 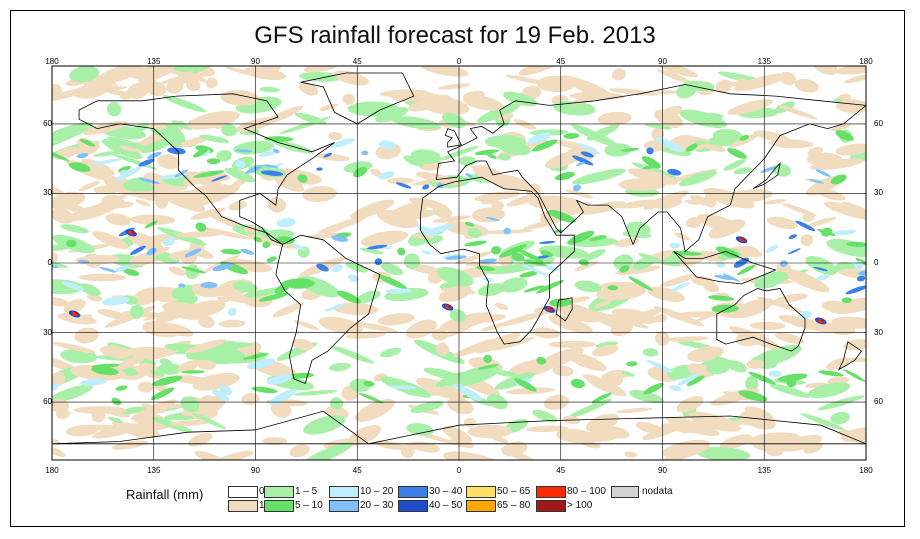 I want to click on legend-label: 1 – 5, so click(x=306, y=491).